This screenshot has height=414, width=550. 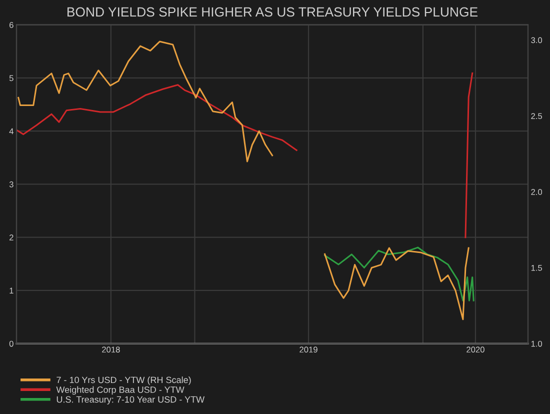 What do you see at coordinates (12, 237) in the screenshot?
I see `y-tick-label: 2` at bounding box center [12, 237].